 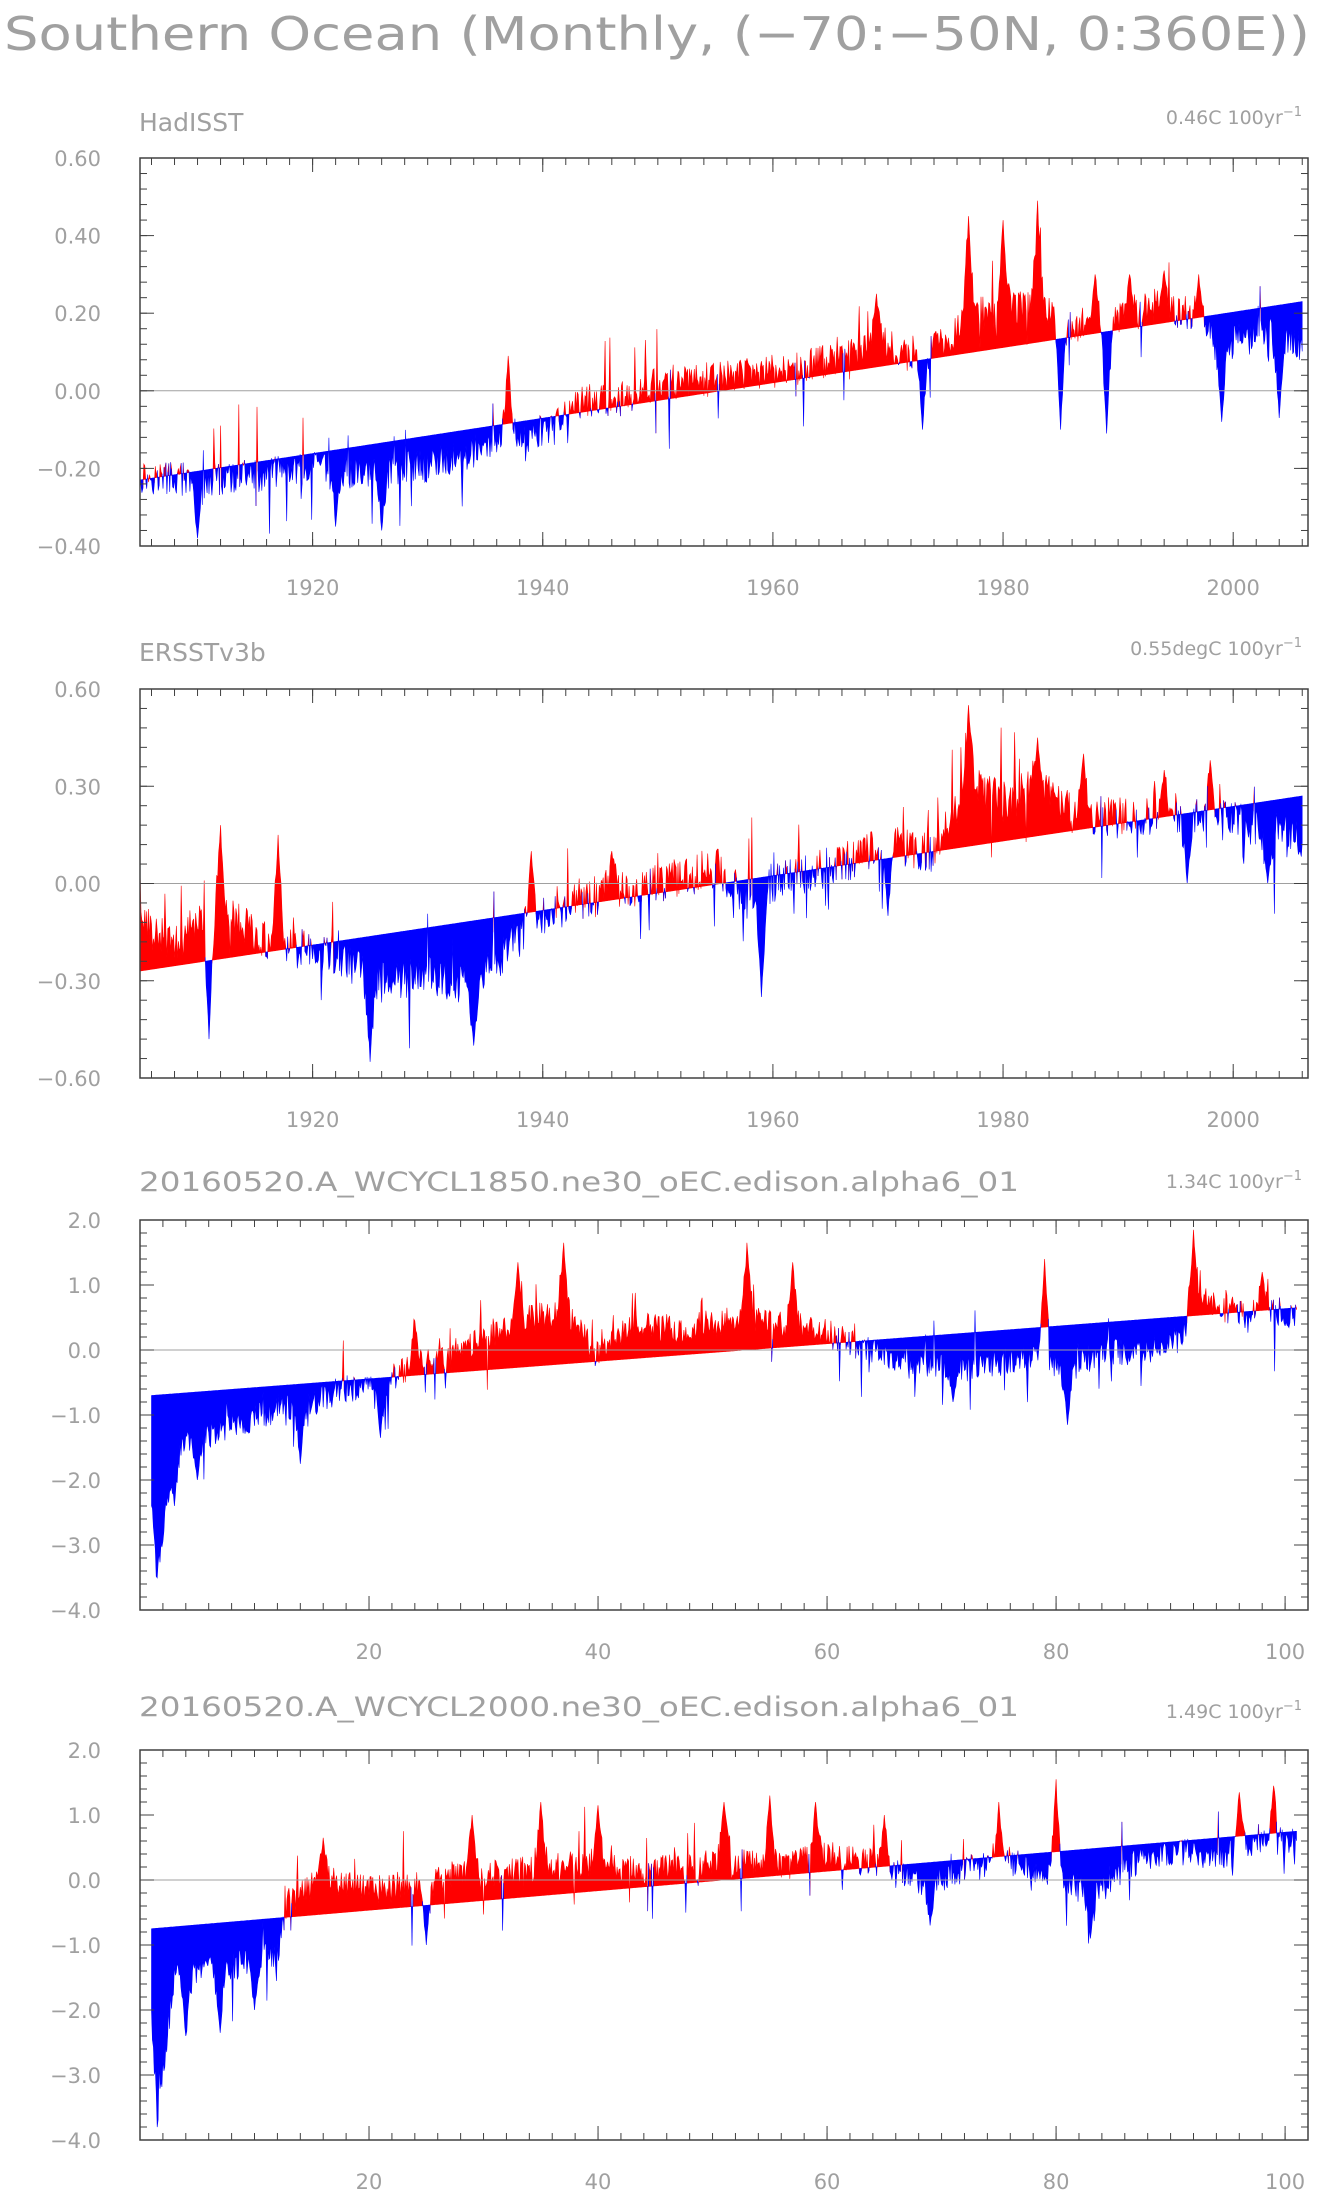 What do you see at coordinates (1234, 117) in the screenshot?
I see `trend-label: 0.46C 100yr−1` at bounding box center [1234, 117].